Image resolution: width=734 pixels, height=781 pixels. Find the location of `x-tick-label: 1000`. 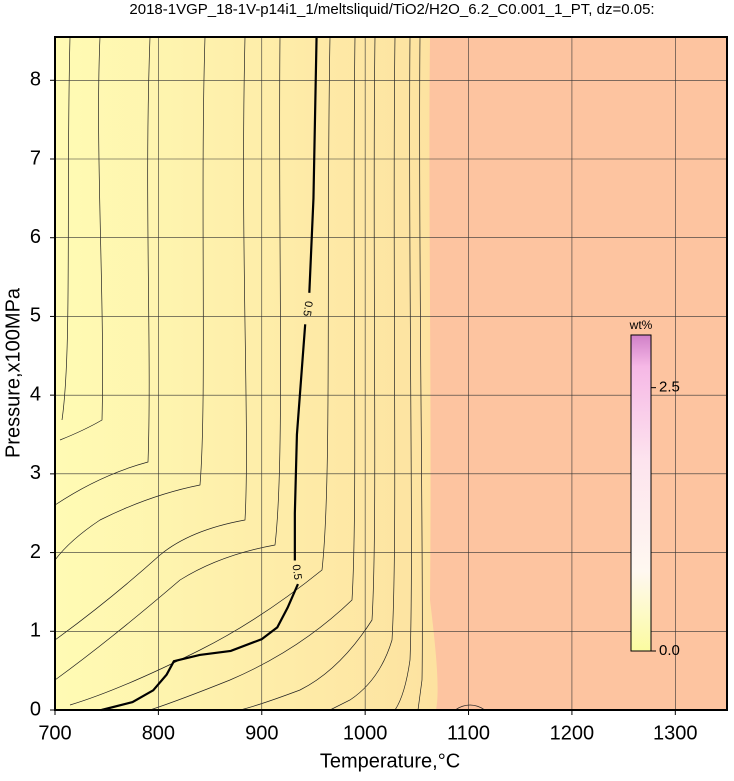

x-tick-label: 1000 is located at coordinates (365, 733).